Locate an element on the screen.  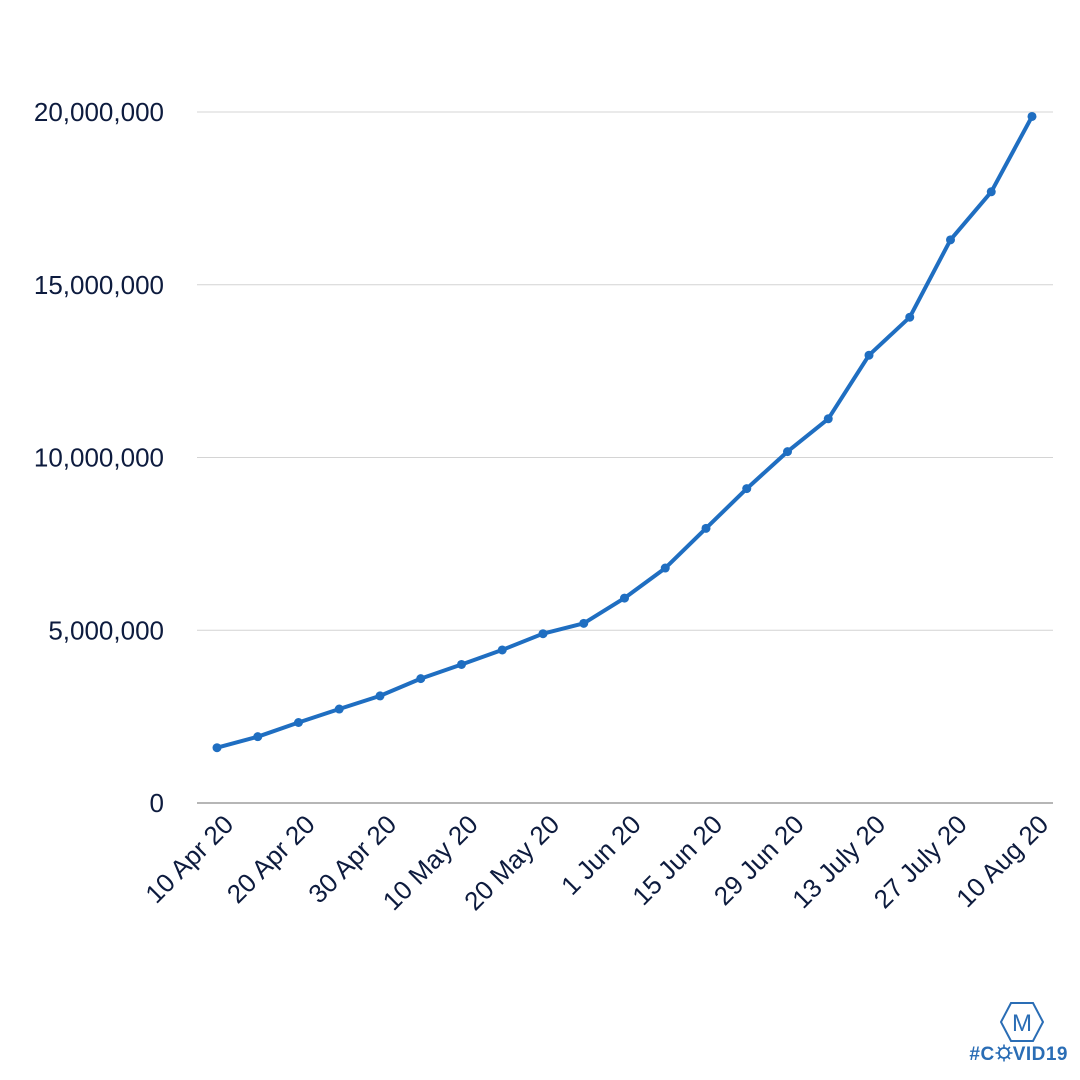
hashtag-prefix: #C is located at coordinates (982, 1054).